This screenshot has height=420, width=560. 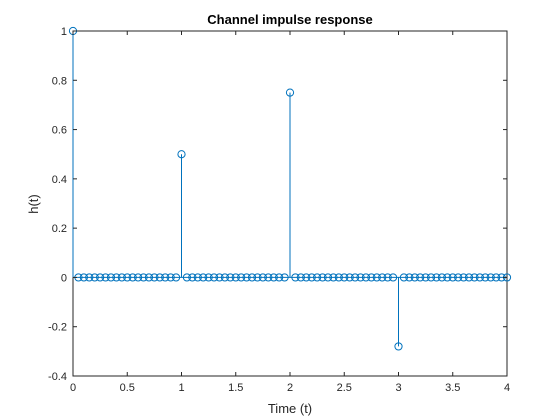 What do you see at coordinates (59, 131) in the screenshot?
I see `y-tick-label: 0.6` at bounding box center [59, 131].